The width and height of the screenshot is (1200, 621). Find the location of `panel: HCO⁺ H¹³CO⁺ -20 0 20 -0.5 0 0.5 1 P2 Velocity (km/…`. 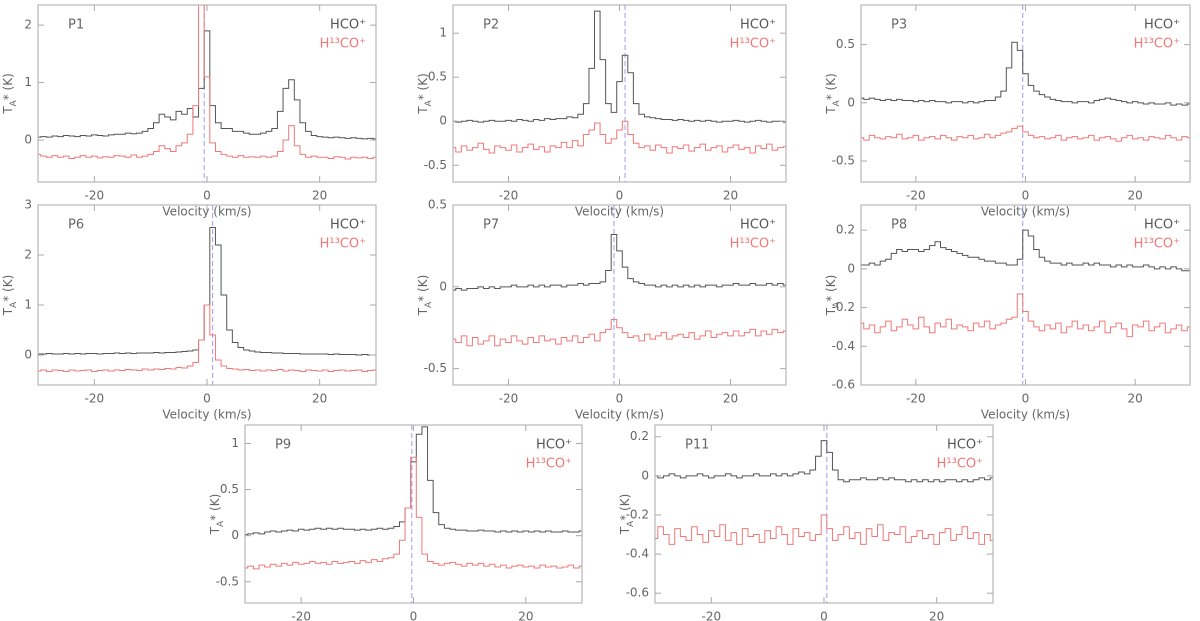

panel: HCO⁺ H¹³CO⁺ -20 0 20 -0.5 0 0.5 1 P2 Velocity (km/… is located at coordinates (601, 111).